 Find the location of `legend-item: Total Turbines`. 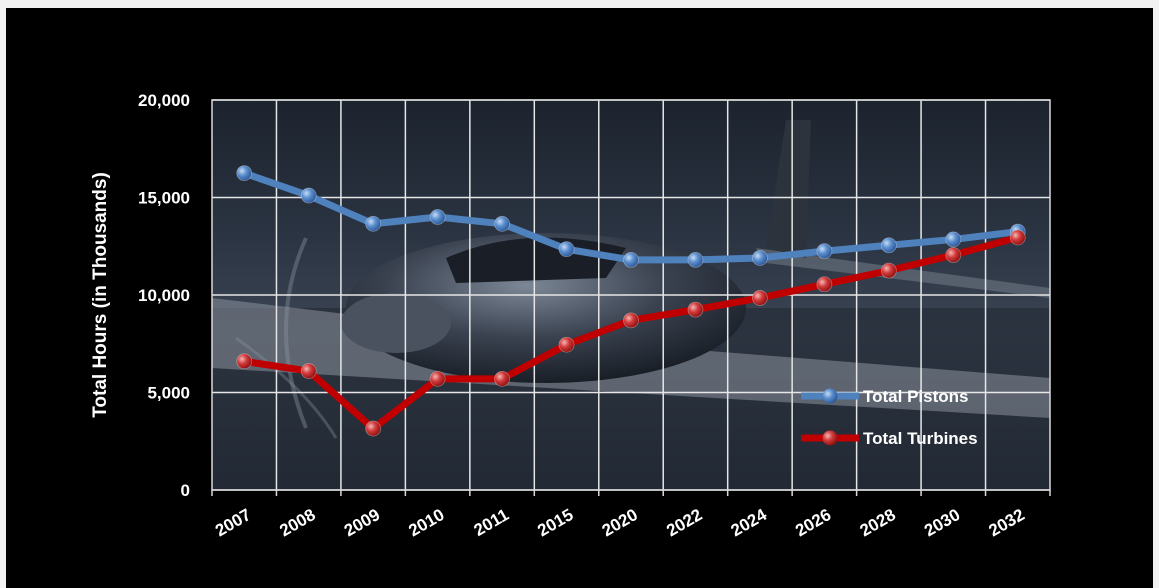

legend-item: Total Turbines is located at coordinates (889, 438).